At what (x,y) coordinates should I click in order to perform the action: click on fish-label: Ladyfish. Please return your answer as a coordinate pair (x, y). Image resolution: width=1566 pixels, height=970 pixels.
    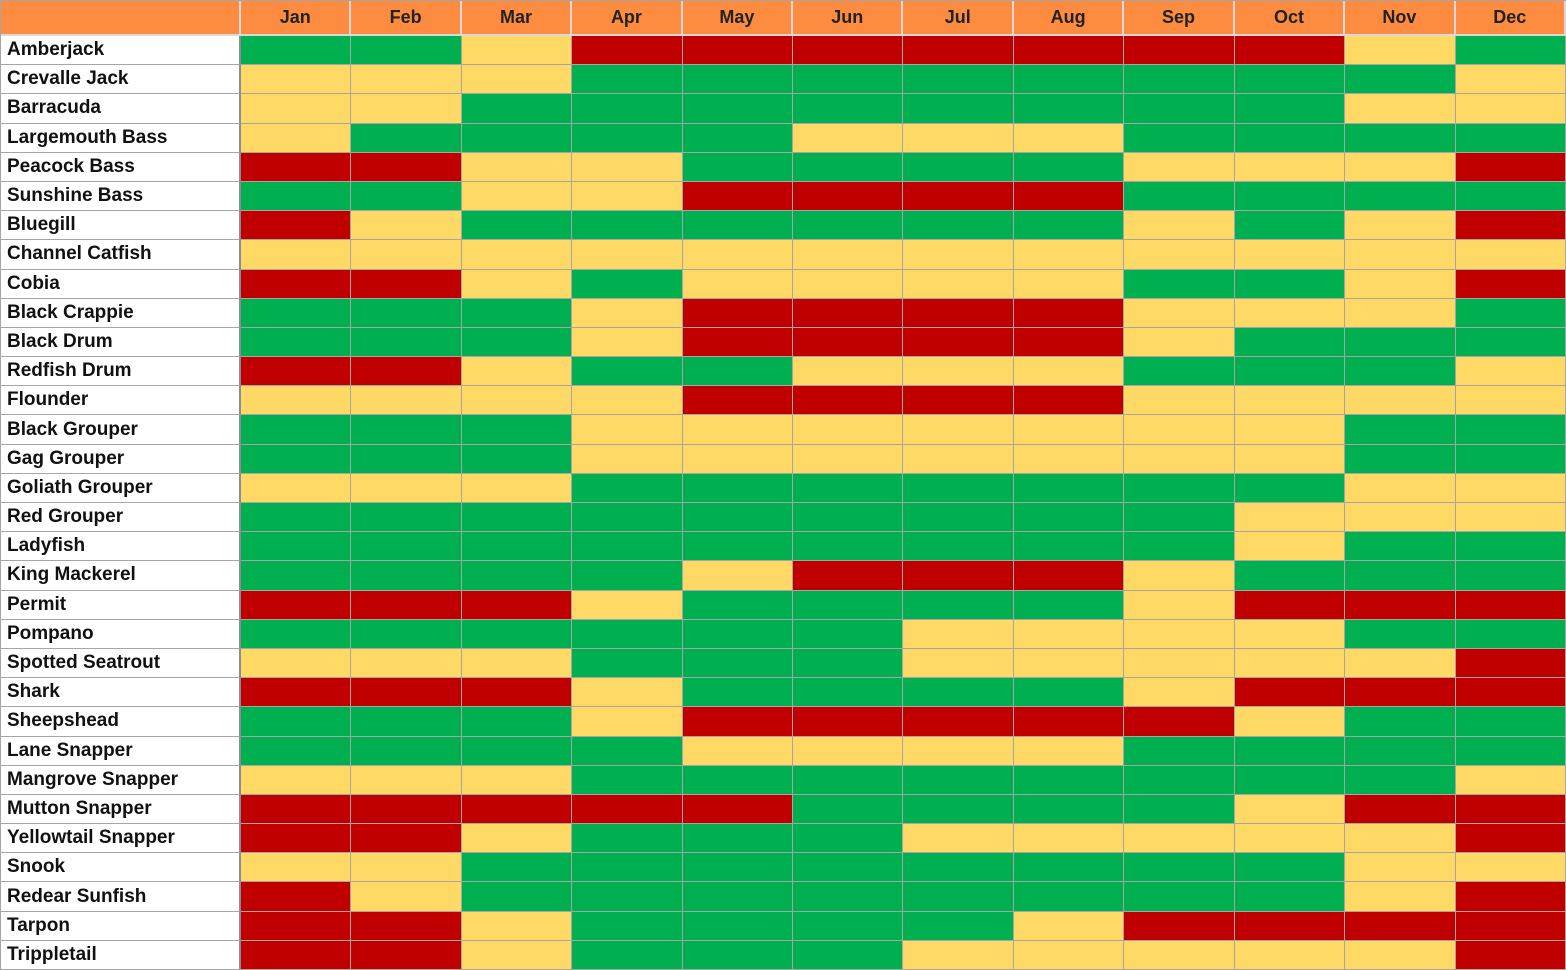
    Looking at the image, I should click on (121, 547).